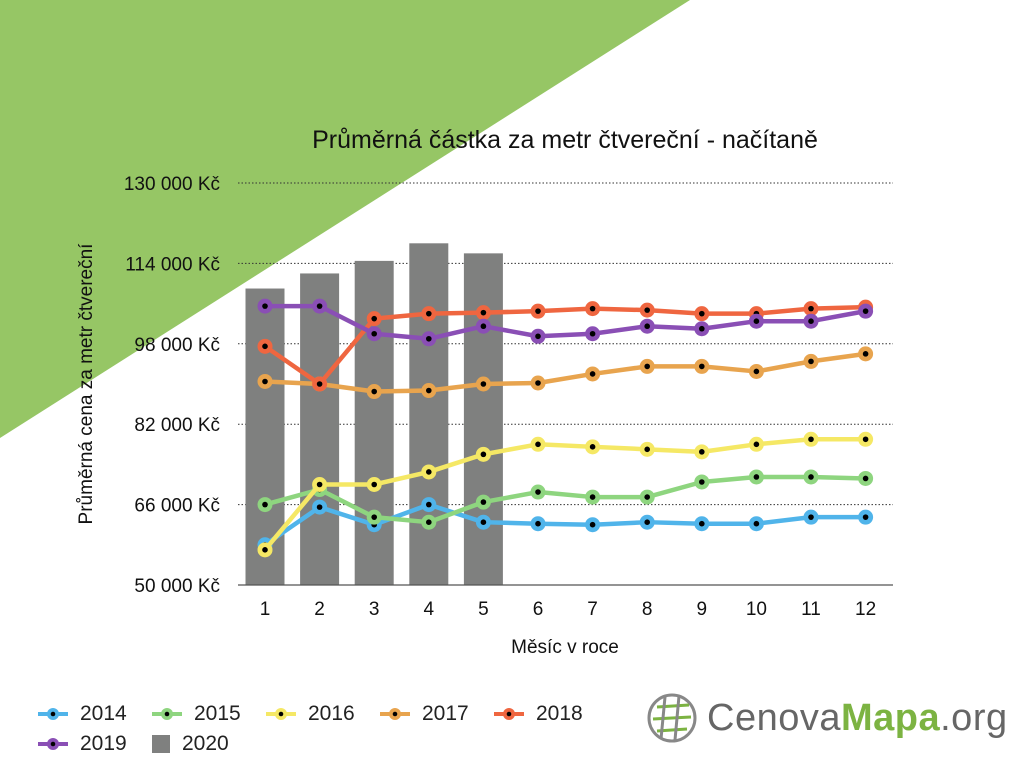  I want to click on series-line-2017, so click(565, 372).